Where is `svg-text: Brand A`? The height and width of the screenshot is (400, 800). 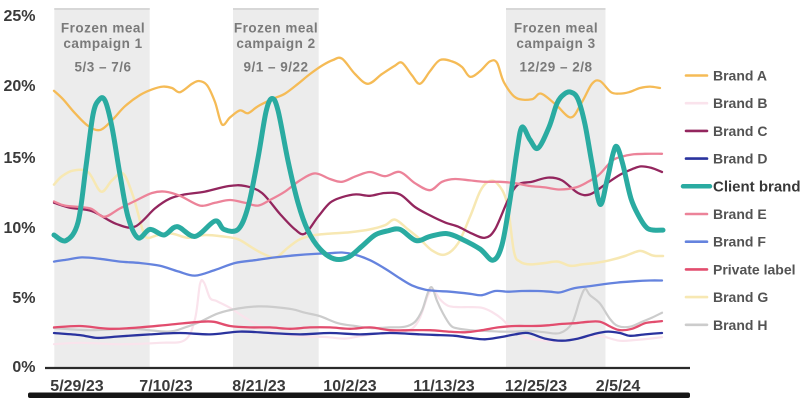 svg-text: Brand A is located at coordinates (740, 76).